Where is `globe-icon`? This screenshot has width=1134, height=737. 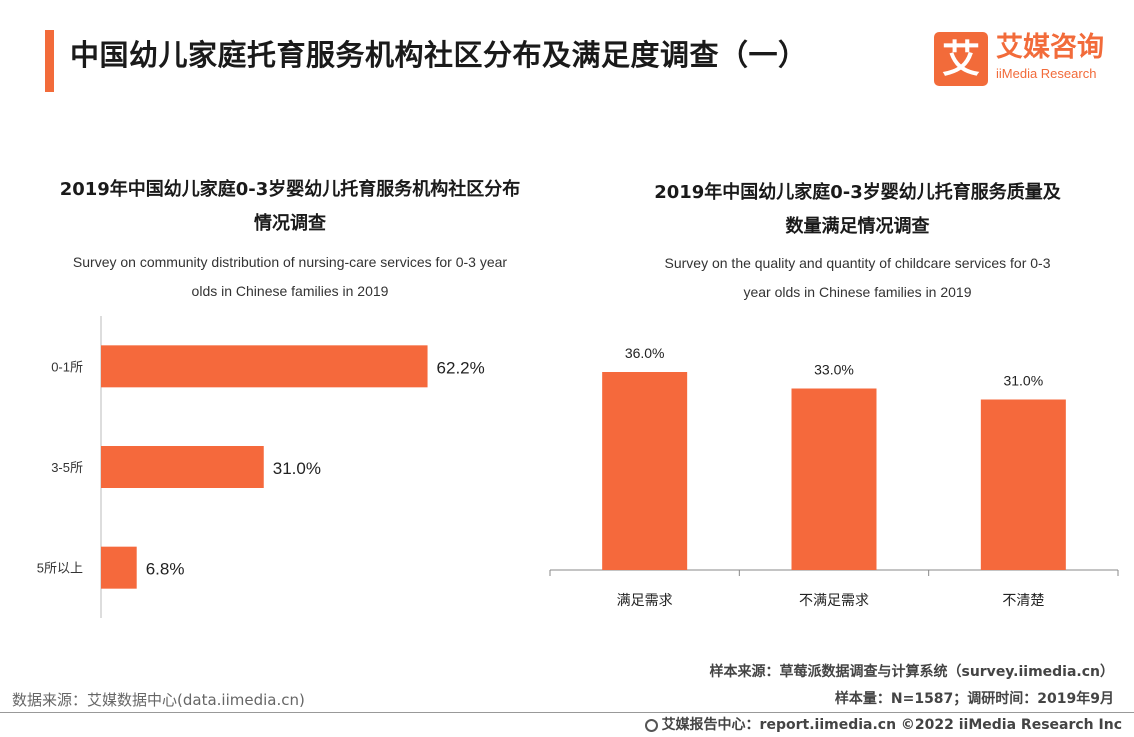
globe-icon is located at coordinates (651, 725).